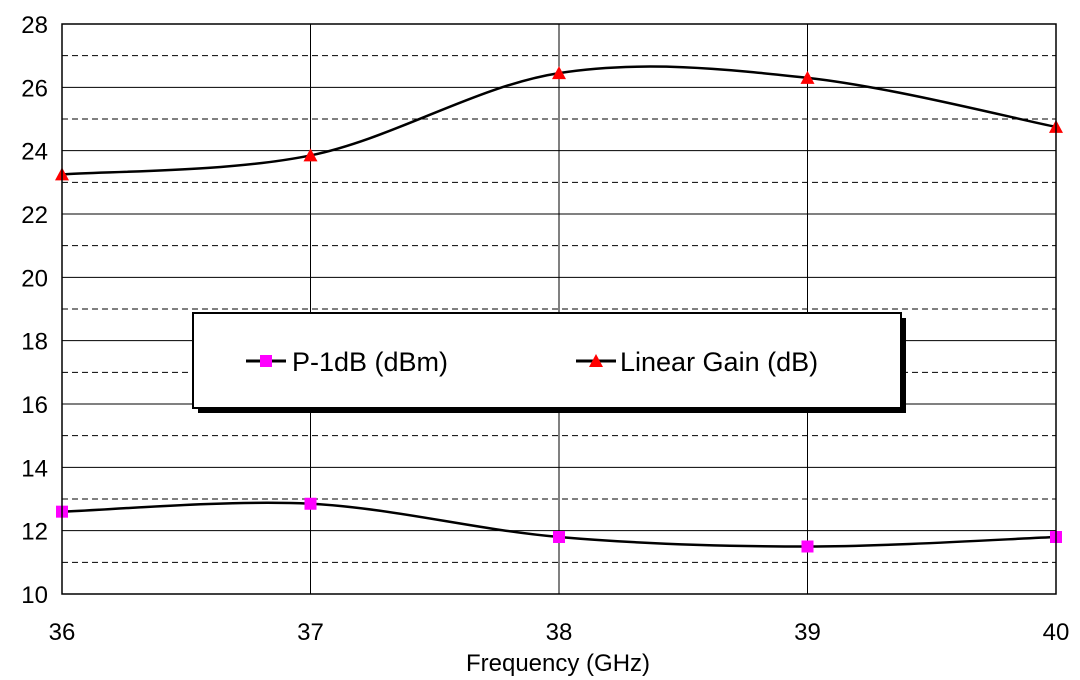  What do you see at coordinates (719, 362) in the screenshot?
I see `legend-label-gain: Linear Gain (dB)` at bounding box center [719, 362].